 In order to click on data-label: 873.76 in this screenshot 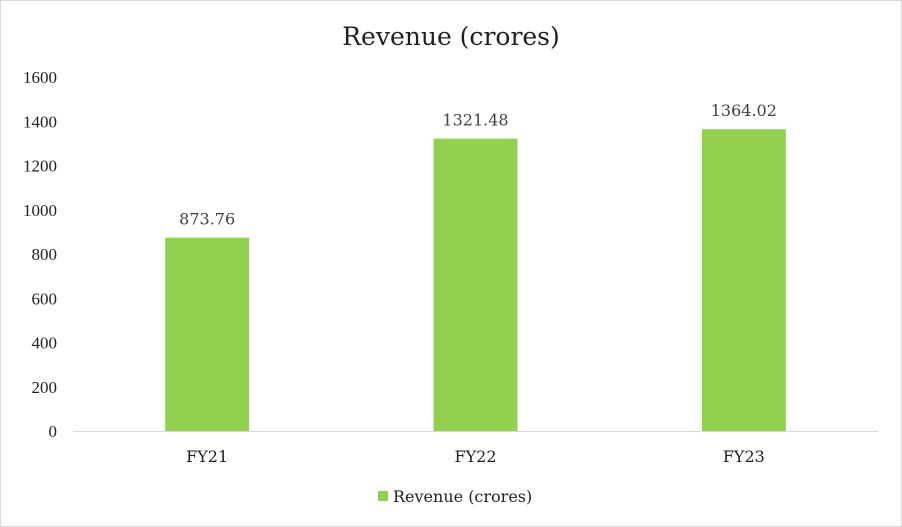, I will do `click(207, 219)`.